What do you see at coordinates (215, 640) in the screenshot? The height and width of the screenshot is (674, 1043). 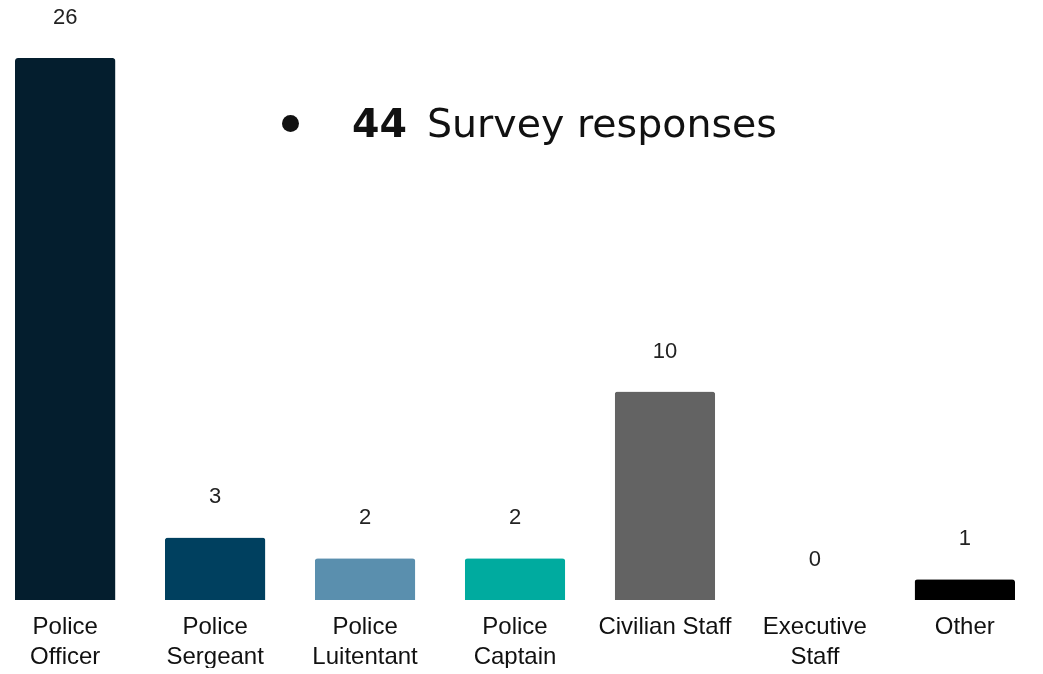 I see `x-tick-label: Police Sergeant` at bounding box center [215, 640].